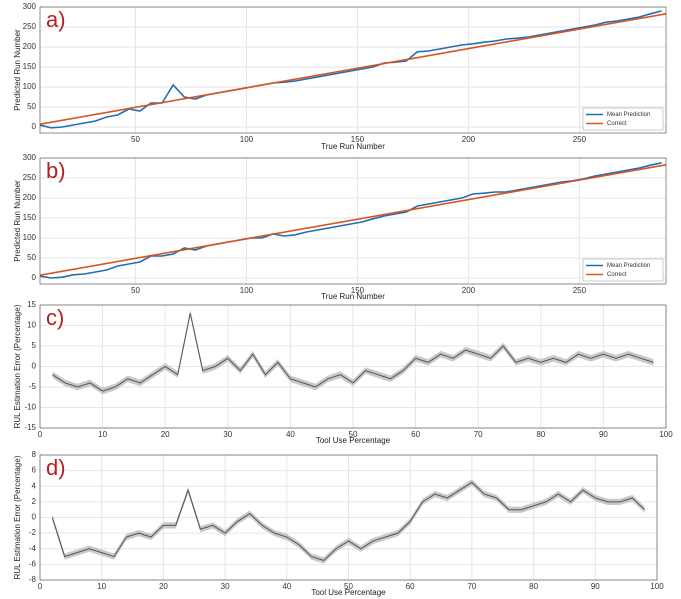 The height and width of the screenshot is (599, 681). I want to click on y-tick-label: -15, so click(30, 427).